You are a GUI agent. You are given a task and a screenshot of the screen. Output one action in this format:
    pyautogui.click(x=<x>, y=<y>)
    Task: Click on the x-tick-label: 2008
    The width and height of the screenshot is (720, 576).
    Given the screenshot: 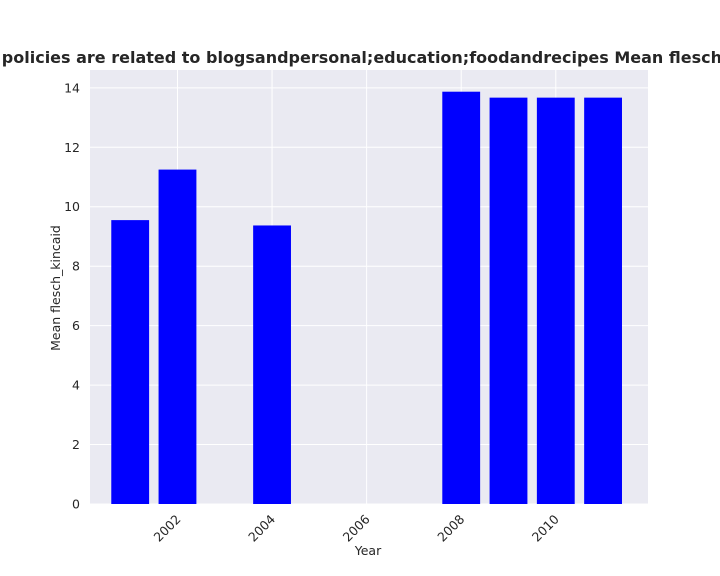 What is the action you would take?
    pyautogui.click(x=450, y=527)
    